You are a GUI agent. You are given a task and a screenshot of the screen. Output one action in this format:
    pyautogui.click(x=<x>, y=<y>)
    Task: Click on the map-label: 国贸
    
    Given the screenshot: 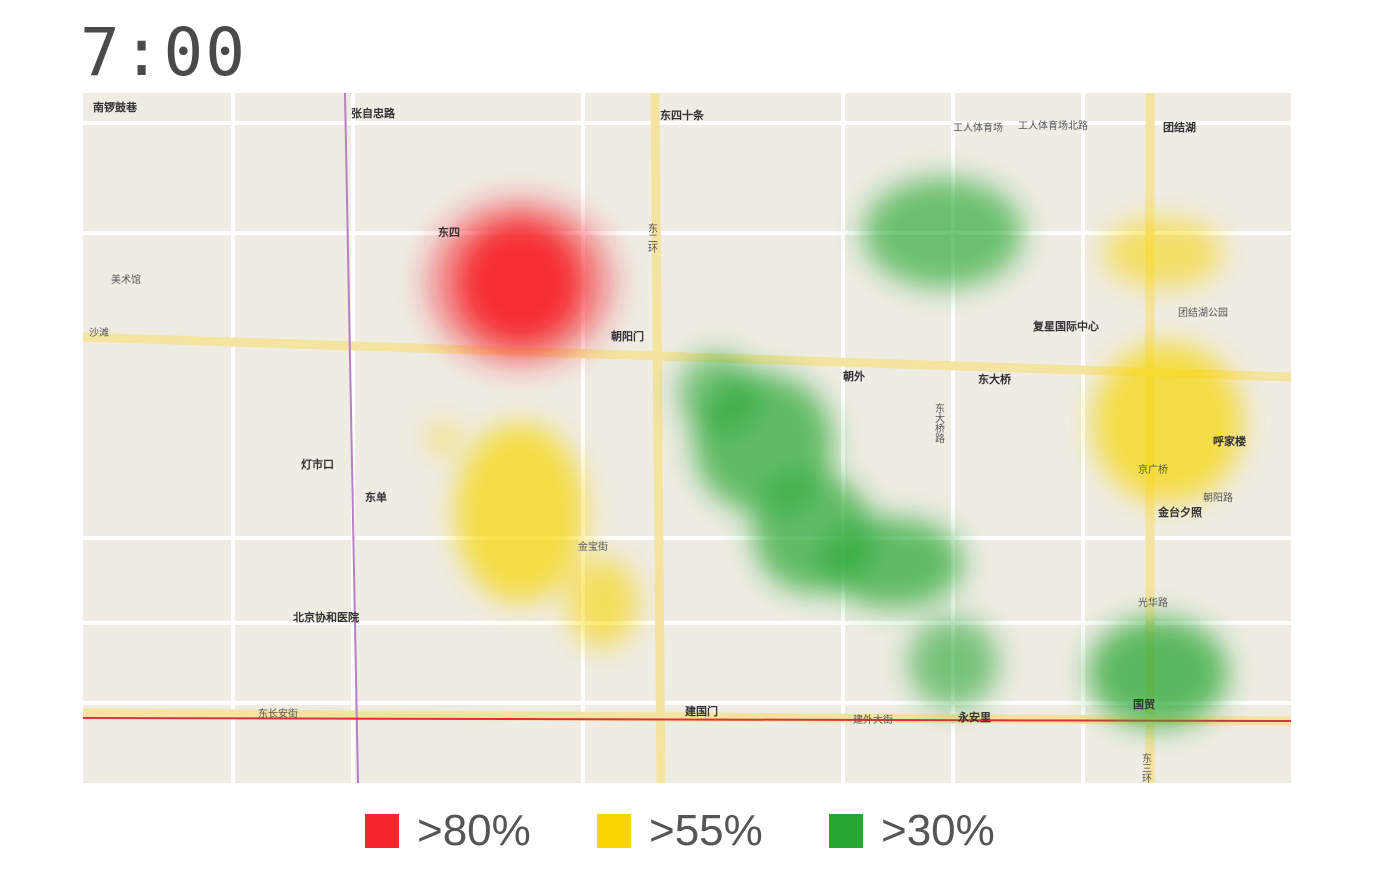 What is the action you would take?
    pyautogui.click(x=1144, y=704)
    